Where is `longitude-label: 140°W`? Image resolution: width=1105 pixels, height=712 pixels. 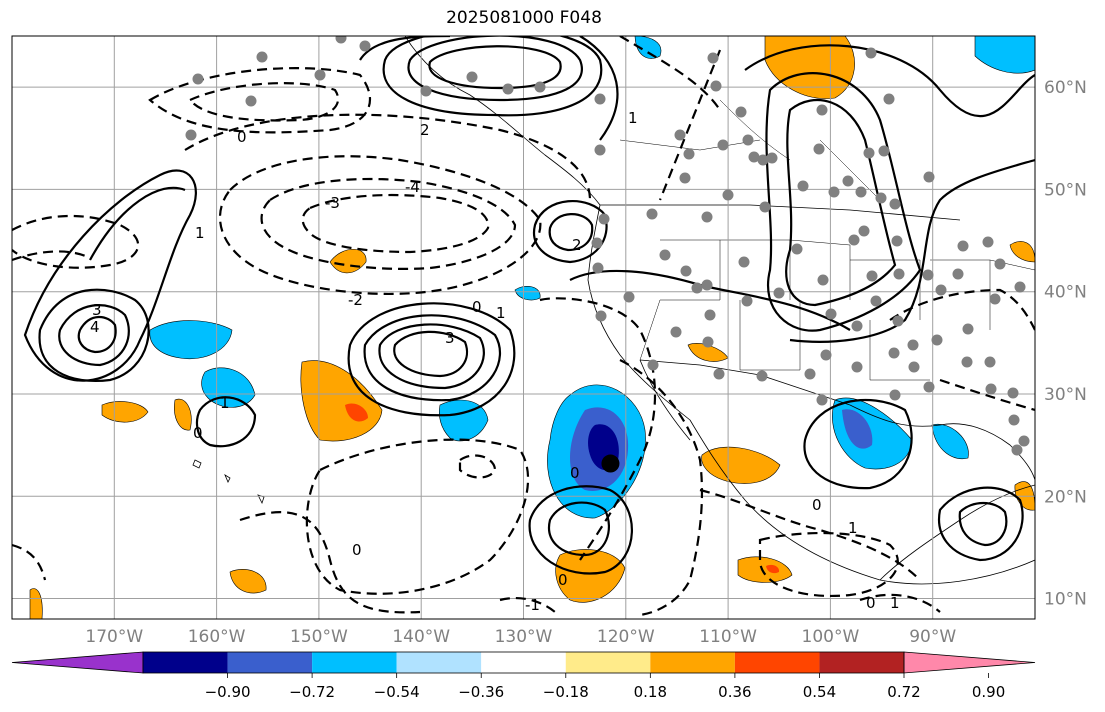
longitude-label: 140°W is located at coordinates (421, 637).